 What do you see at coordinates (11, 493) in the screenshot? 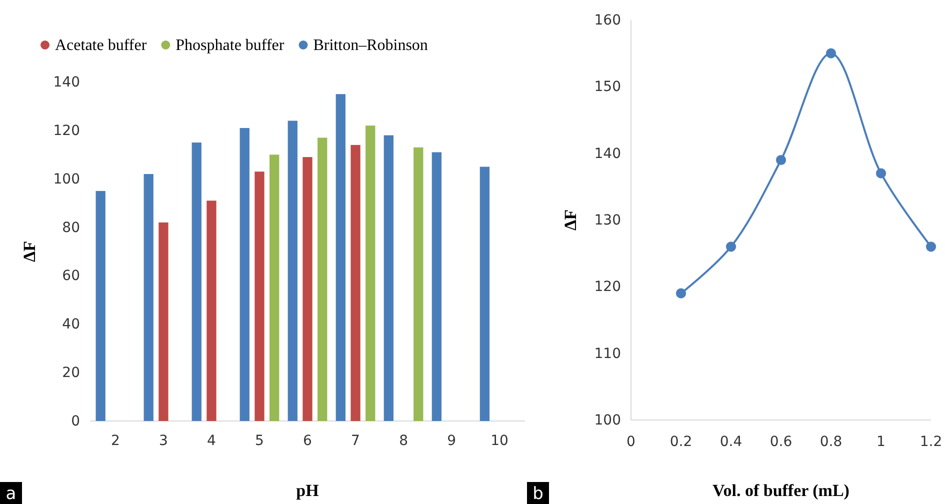
I see `panel-label: a` at bounding box center [11, 493].